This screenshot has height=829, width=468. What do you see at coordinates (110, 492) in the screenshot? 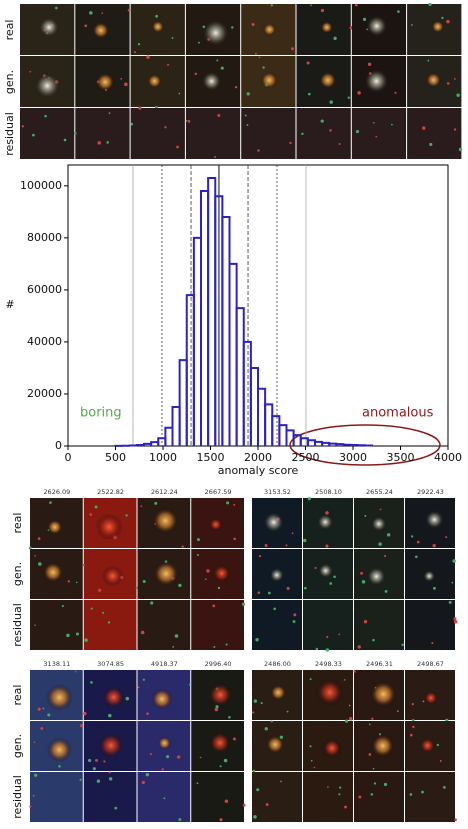
I see `score-label: 2522.82` at bounding box center [110, 492].